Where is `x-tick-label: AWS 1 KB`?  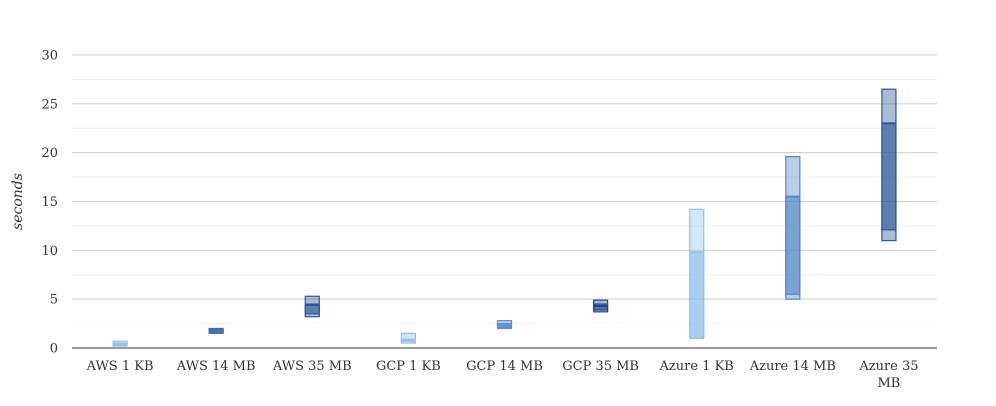
x-tick-label: AWS 1 KB is located at coordinates (120, 366).